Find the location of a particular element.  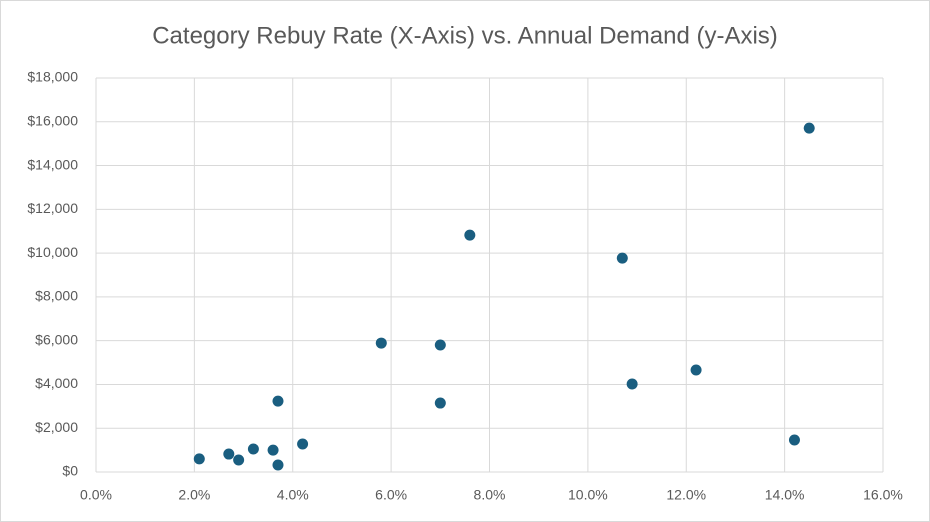

x-tick-label: 10.0% is located at coordinates (588, 495).